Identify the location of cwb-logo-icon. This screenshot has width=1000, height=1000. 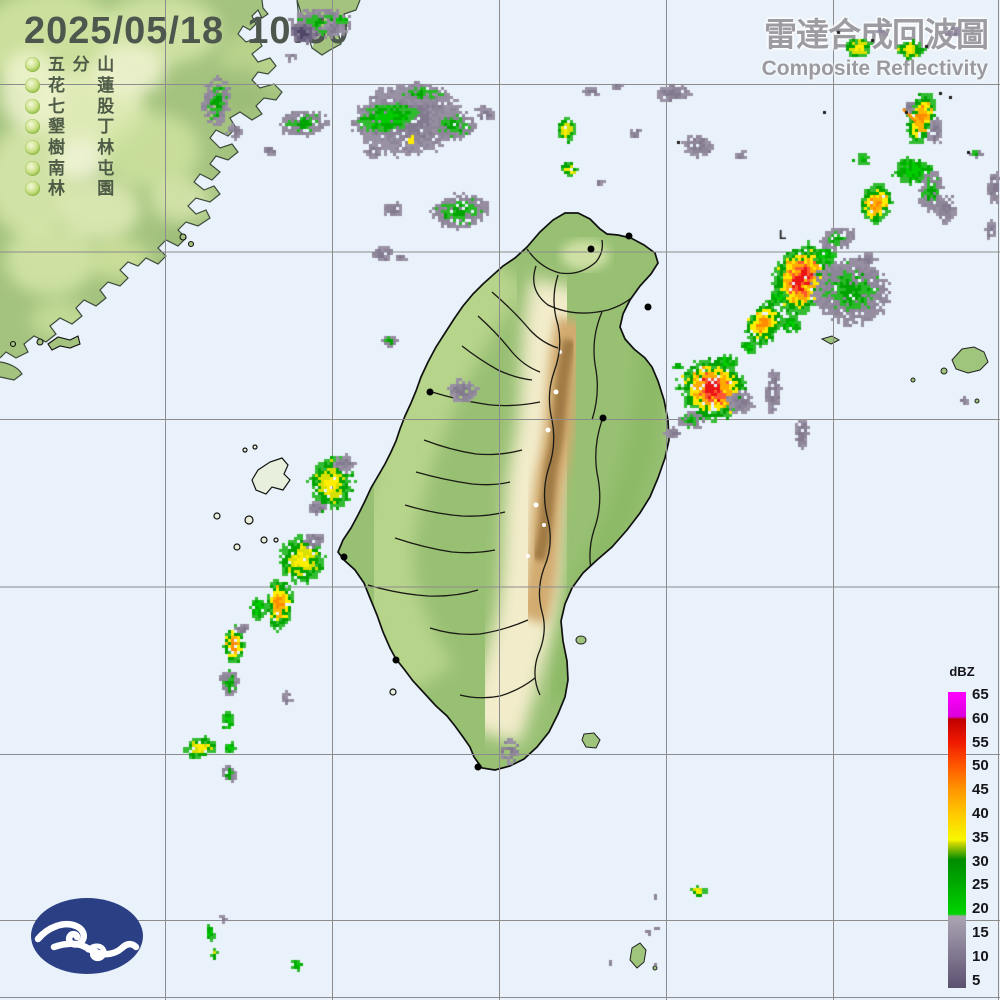
(87, 936).